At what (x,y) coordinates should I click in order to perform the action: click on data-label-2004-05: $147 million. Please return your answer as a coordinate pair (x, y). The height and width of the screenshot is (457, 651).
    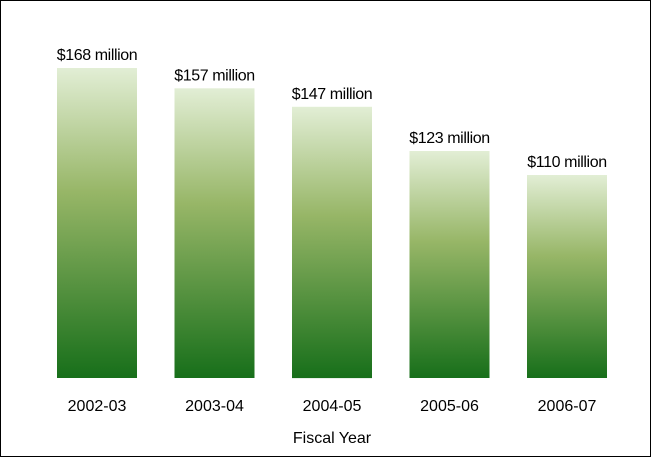
    Looking at the image, I should click on (332, 94).